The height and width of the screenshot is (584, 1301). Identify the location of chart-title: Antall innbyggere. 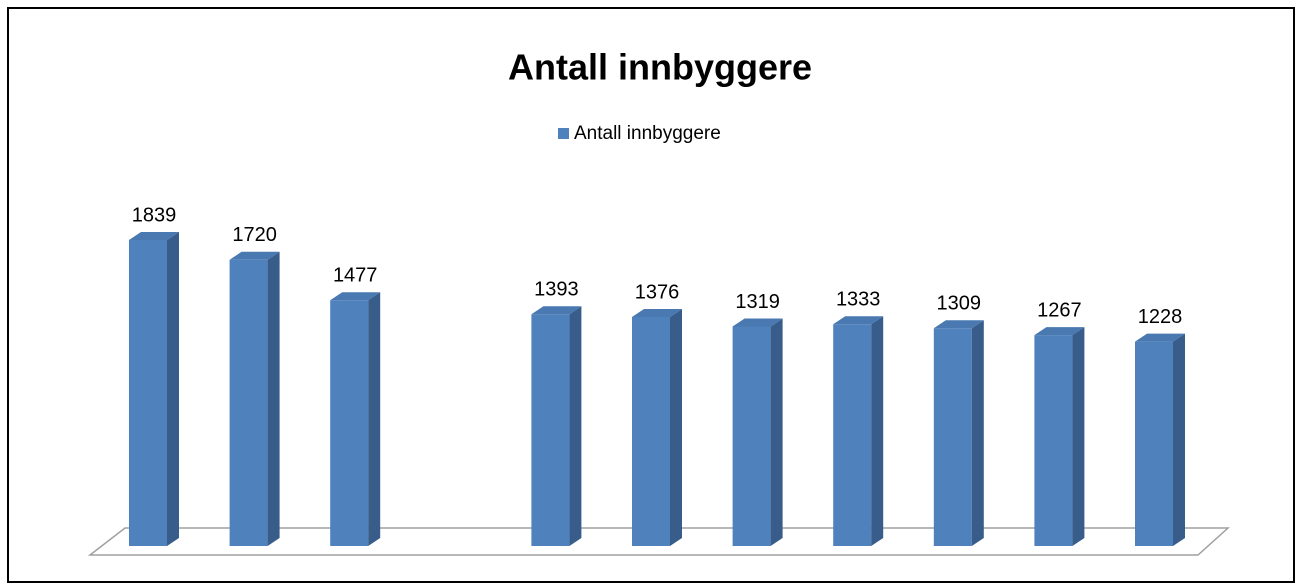
(660, 67).